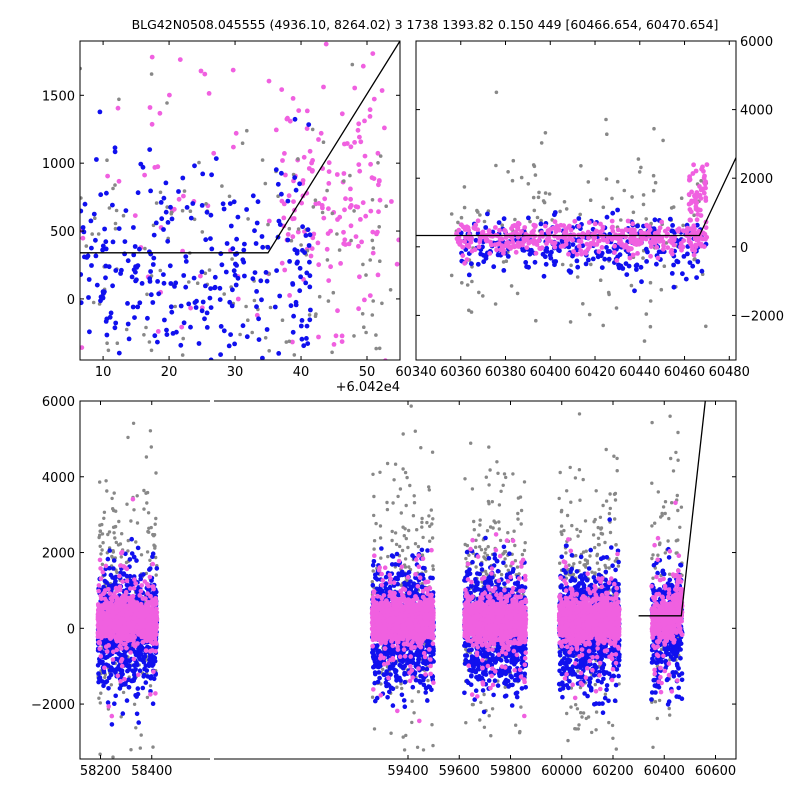  I want to click on x-tick-label: 60480, so click(729, 372).